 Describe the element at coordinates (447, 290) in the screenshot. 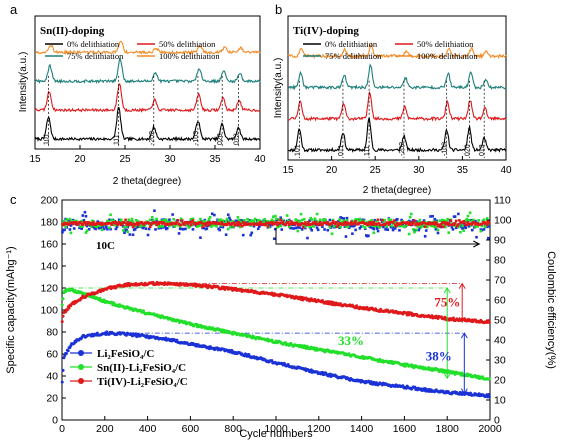

I see `drop-arrowhead` at that location.